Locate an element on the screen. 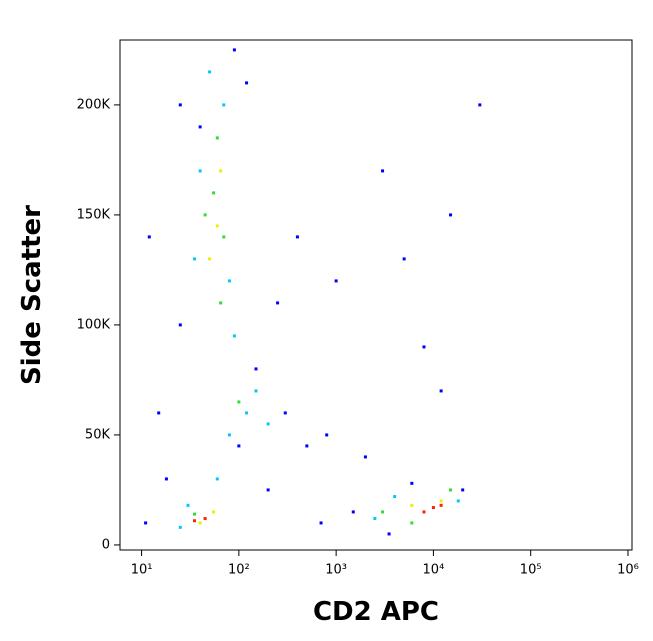  x-tick-label: 10⁶ is located at coordinates (628, 570).